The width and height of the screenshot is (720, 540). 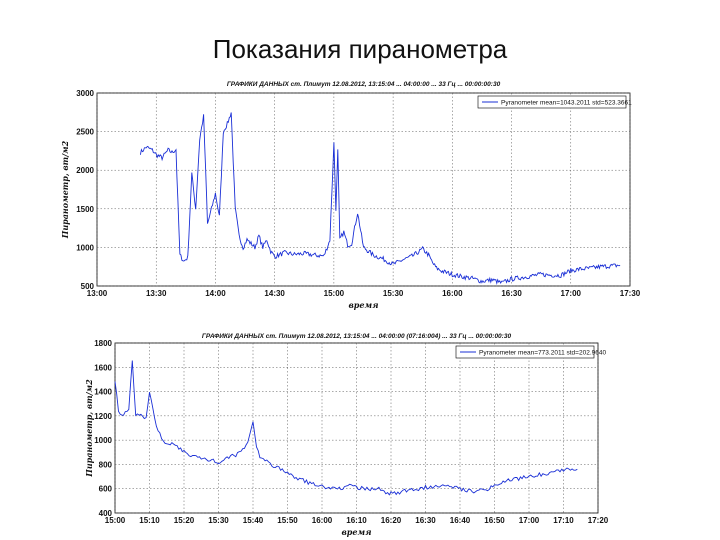 What do you see at coordinates (103, 343) in the screenshot?
I see `y-tick-label: 1800` at bounding box center [103, 343].